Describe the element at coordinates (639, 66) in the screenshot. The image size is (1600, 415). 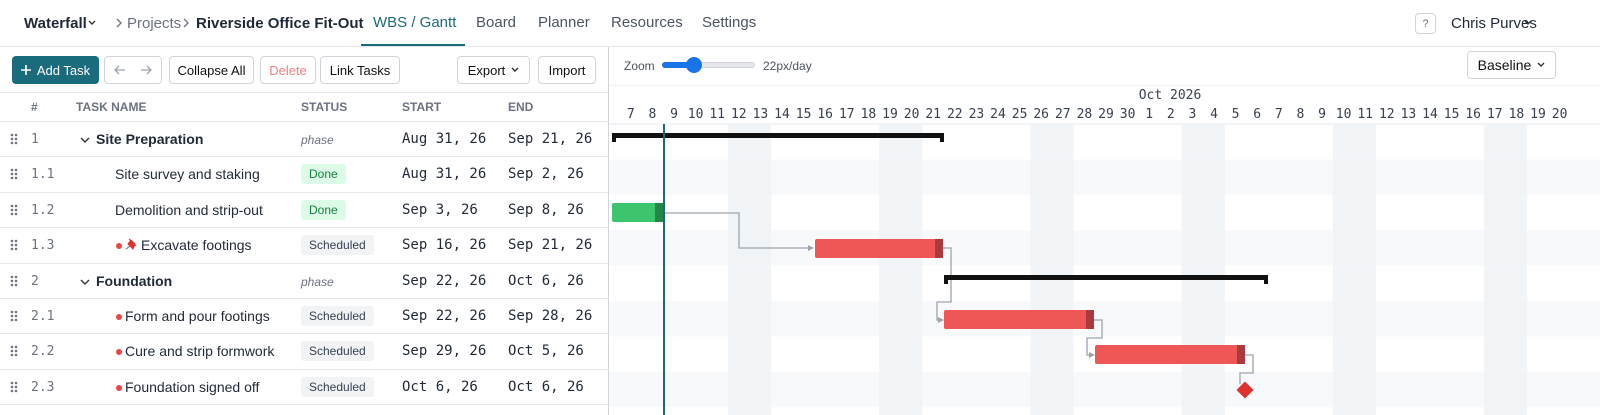
I see `zoom-label: Zoom` at that location.